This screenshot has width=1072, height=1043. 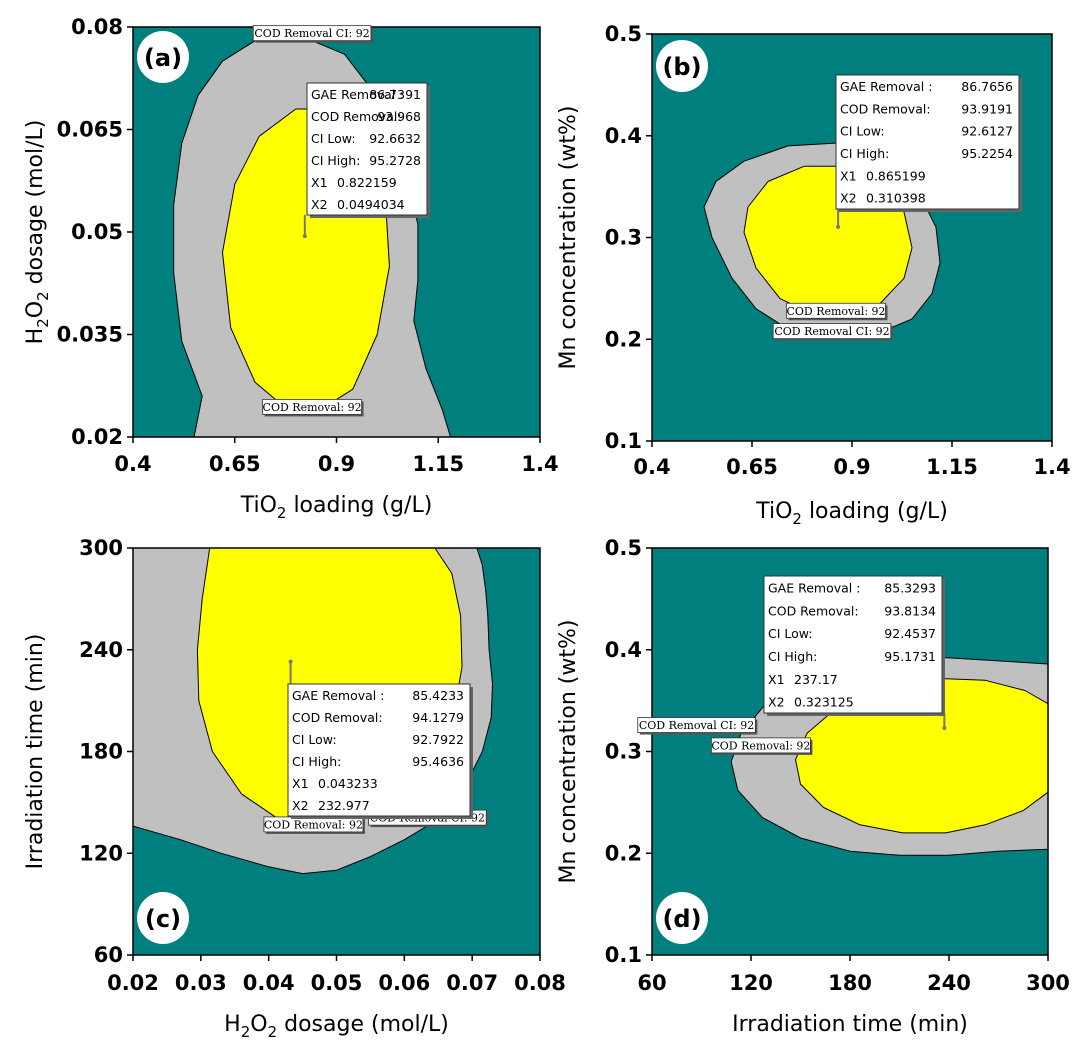 I want to click on x-tick-label: 0.08, so click(x=540, y=983).